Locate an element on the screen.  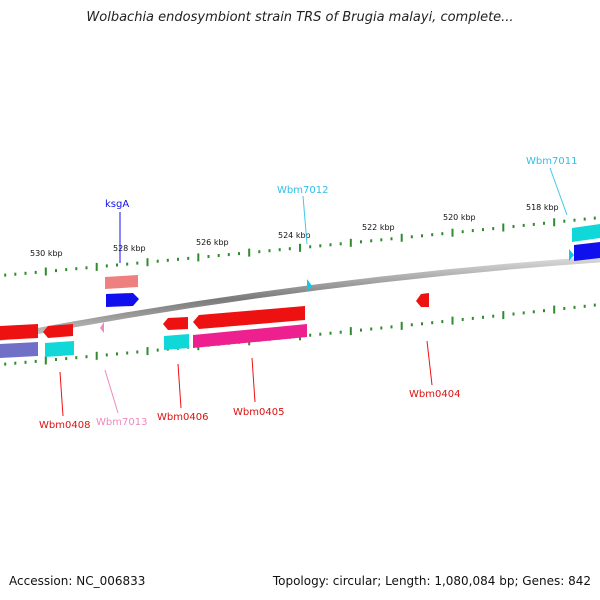
gene-left-slate is located at coordinates (19, 350).